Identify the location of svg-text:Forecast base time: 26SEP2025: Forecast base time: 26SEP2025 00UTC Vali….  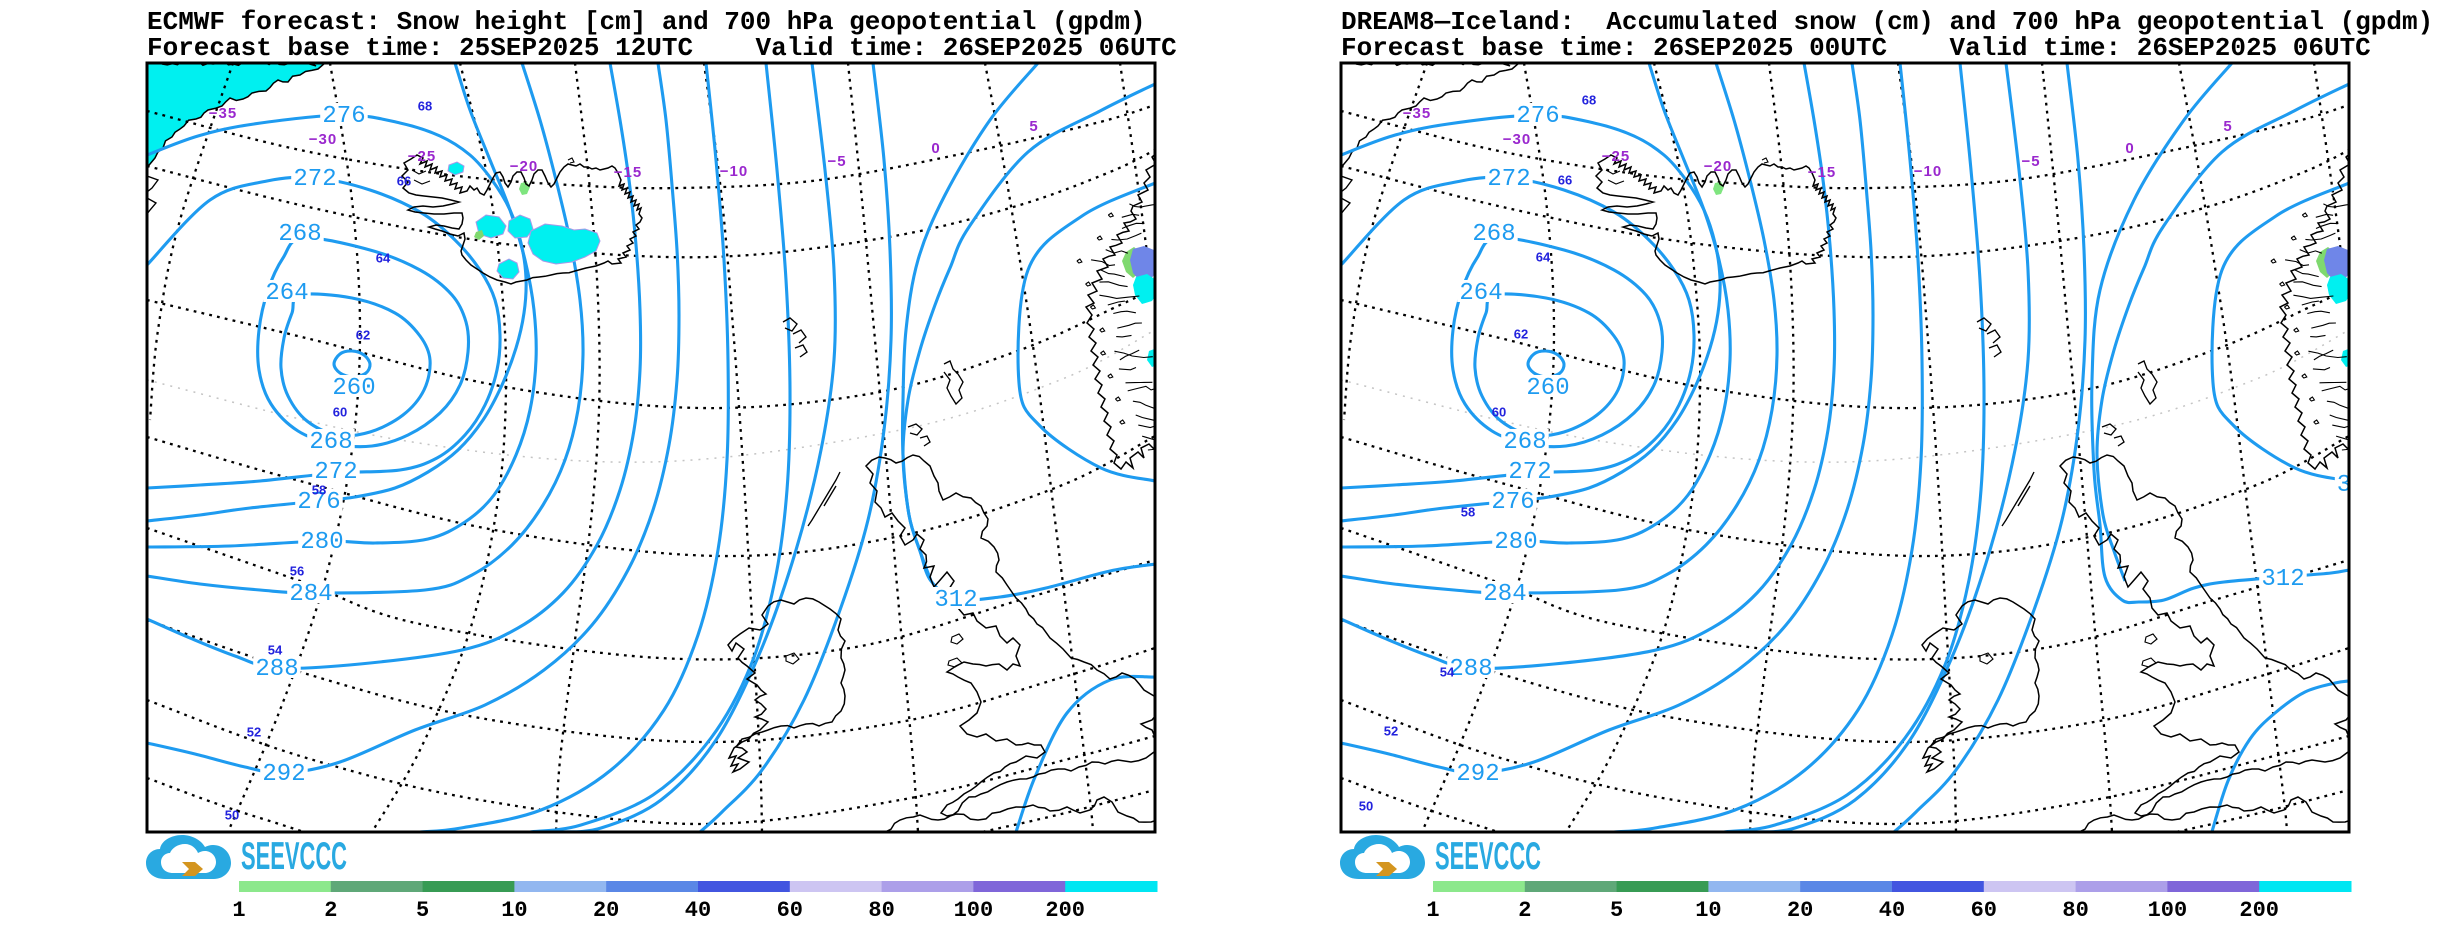
(1856, 48).